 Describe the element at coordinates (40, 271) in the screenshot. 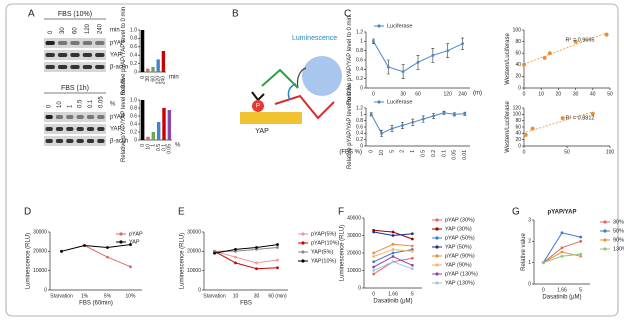

I see `y-tick-label: 10000` at that location.